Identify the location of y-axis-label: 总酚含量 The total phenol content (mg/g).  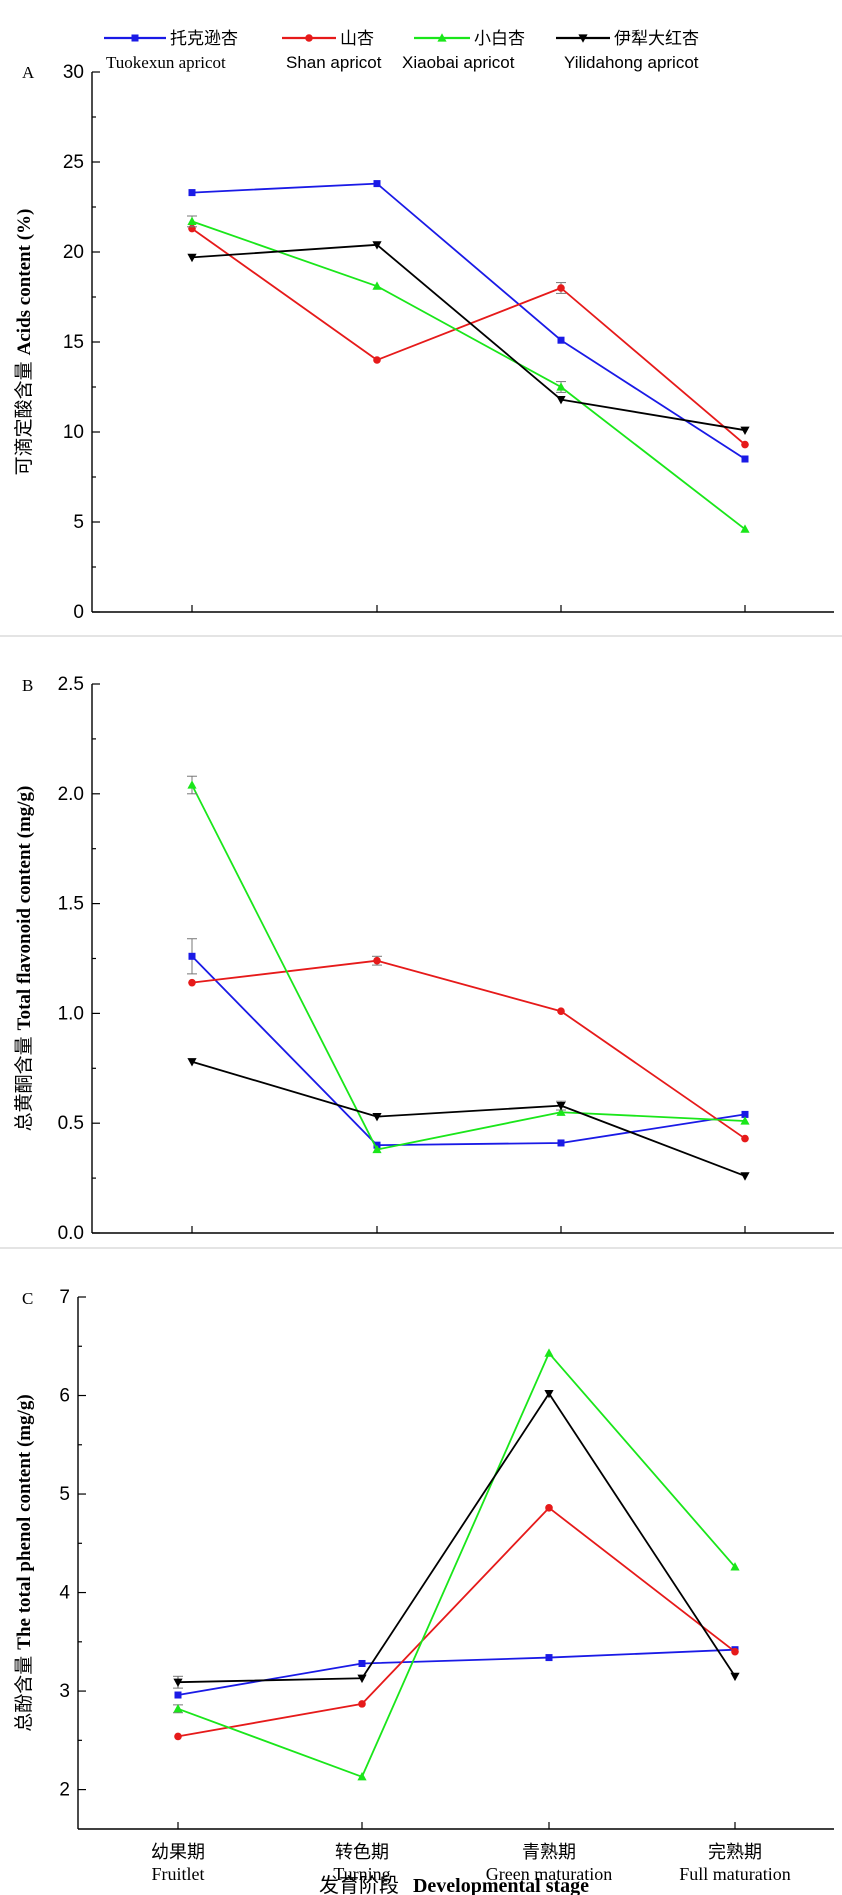
(24, 1562).